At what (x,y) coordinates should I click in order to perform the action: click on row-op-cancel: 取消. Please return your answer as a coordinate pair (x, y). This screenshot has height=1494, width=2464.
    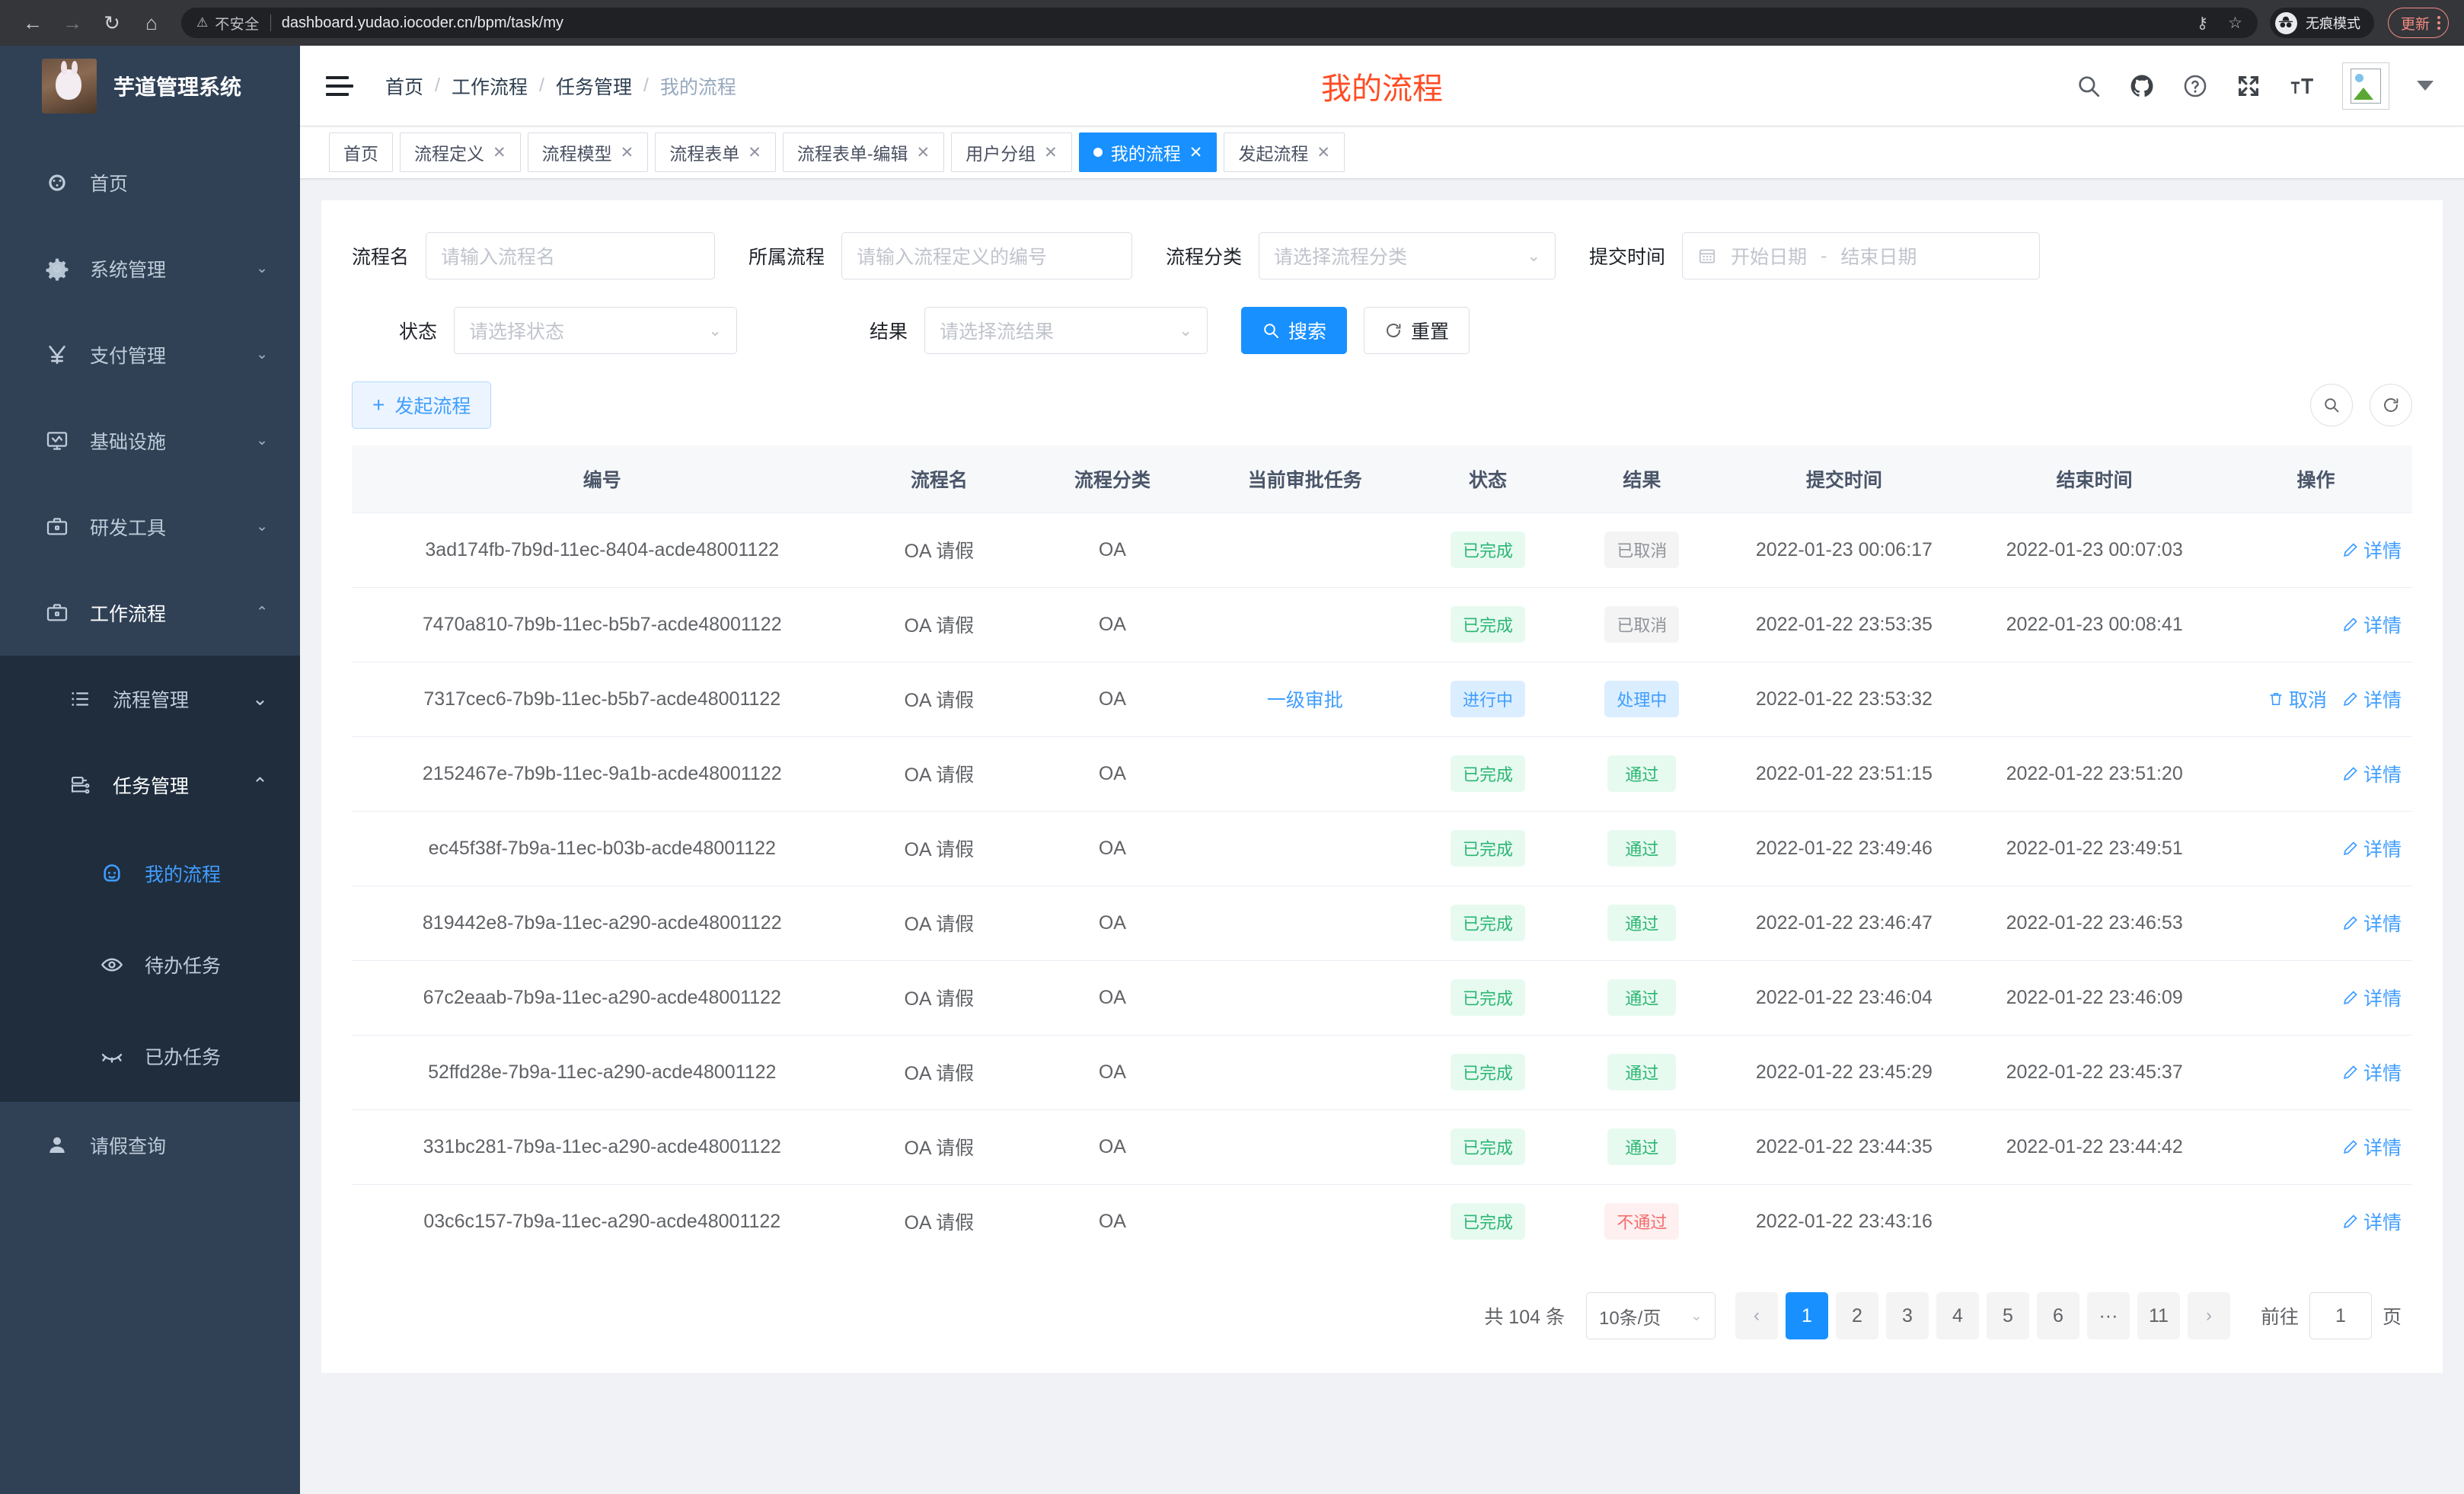
    Looking at the image, I should click on (2297, 699).